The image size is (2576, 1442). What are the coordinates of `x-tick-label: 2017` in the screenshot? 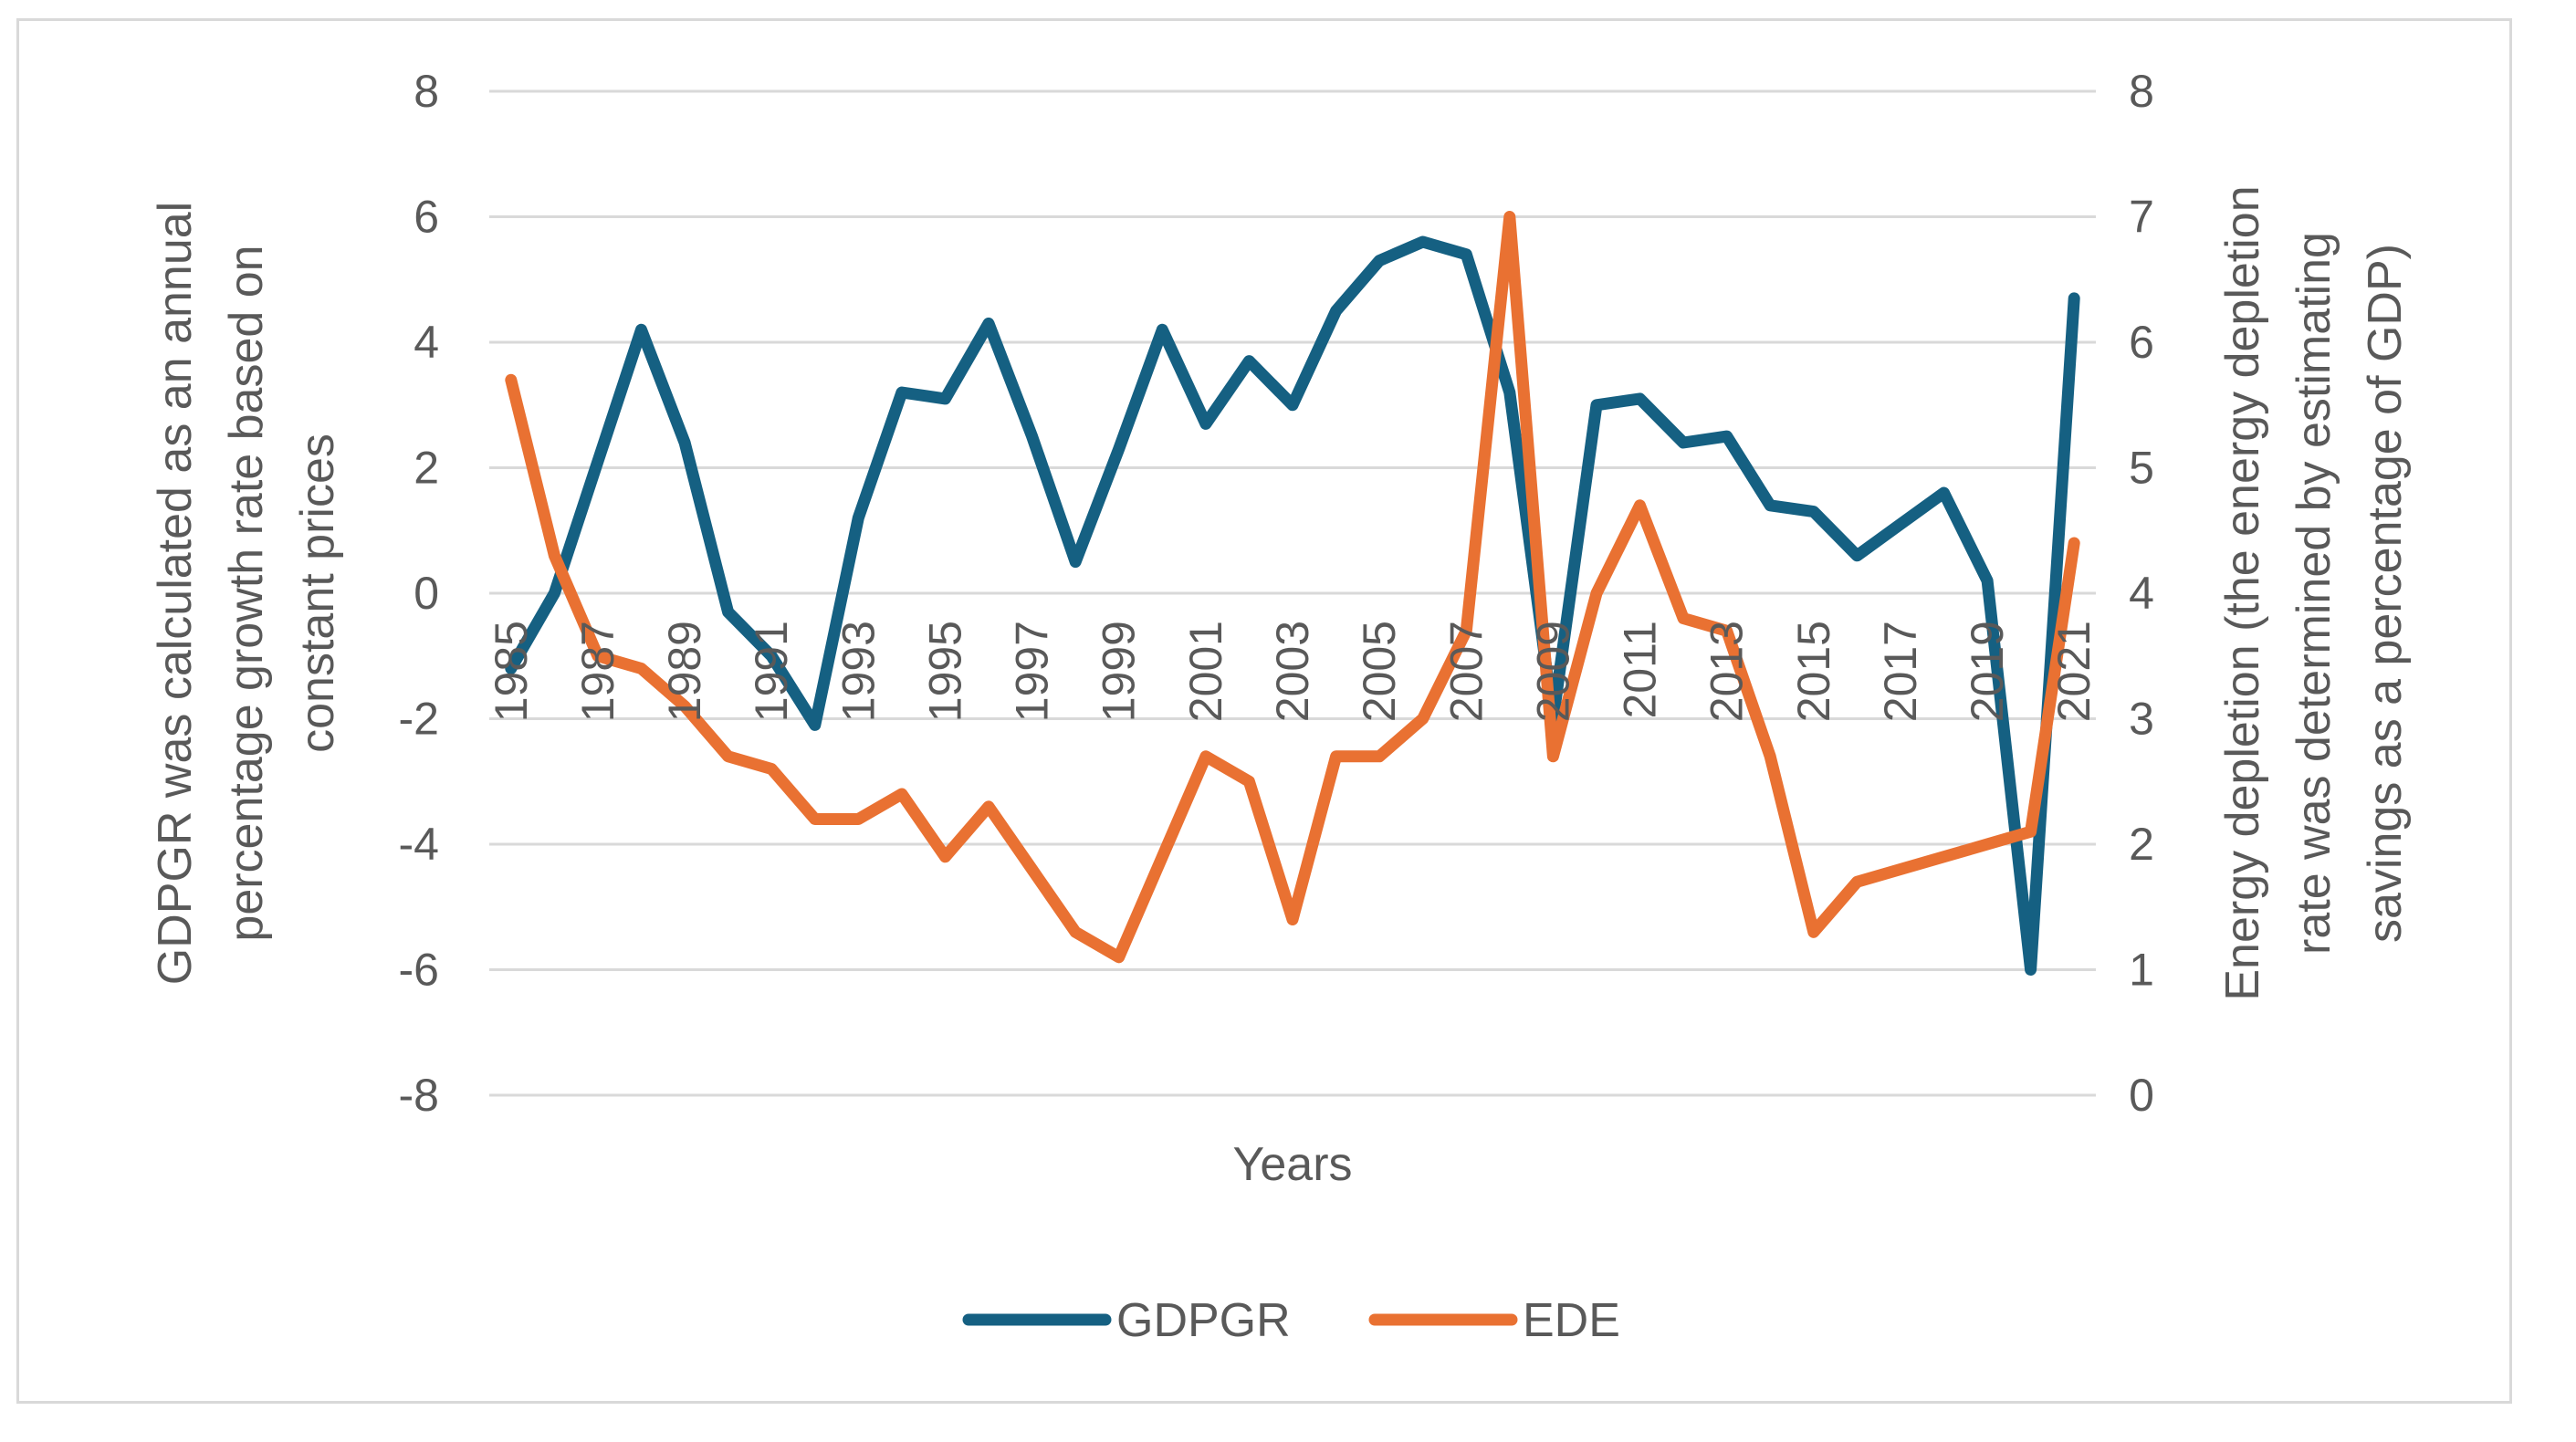 It's located at (1900, 671).